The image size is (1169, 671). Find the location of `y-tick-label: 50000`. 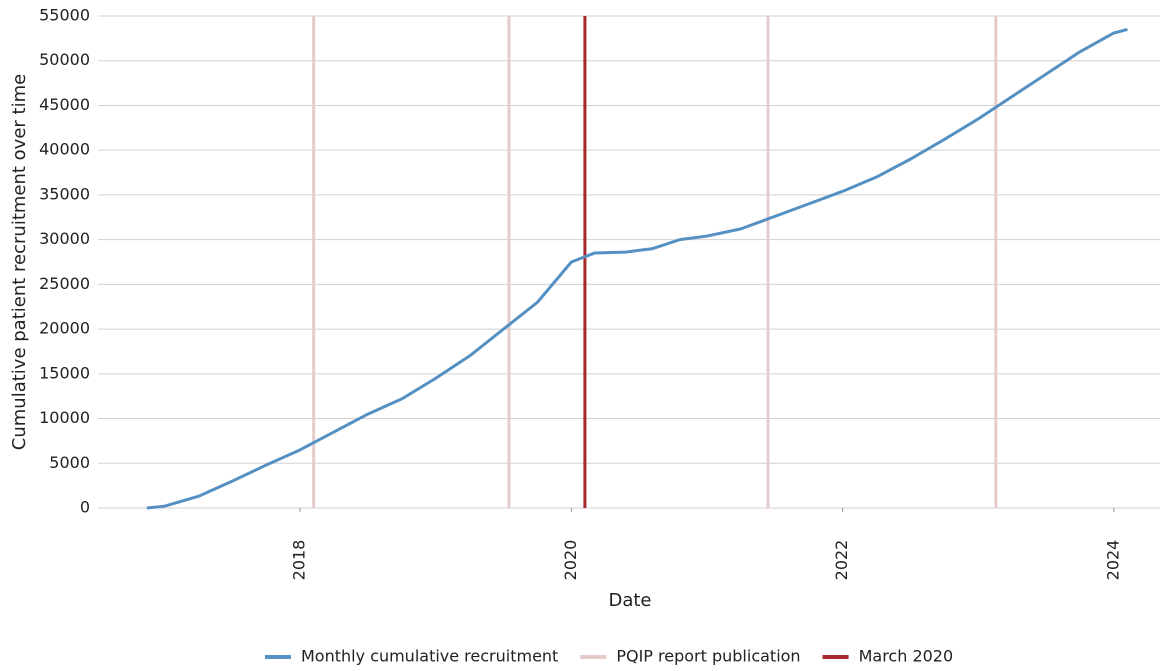

y-tick-label: 50000 is located at coordinates (64, 59).